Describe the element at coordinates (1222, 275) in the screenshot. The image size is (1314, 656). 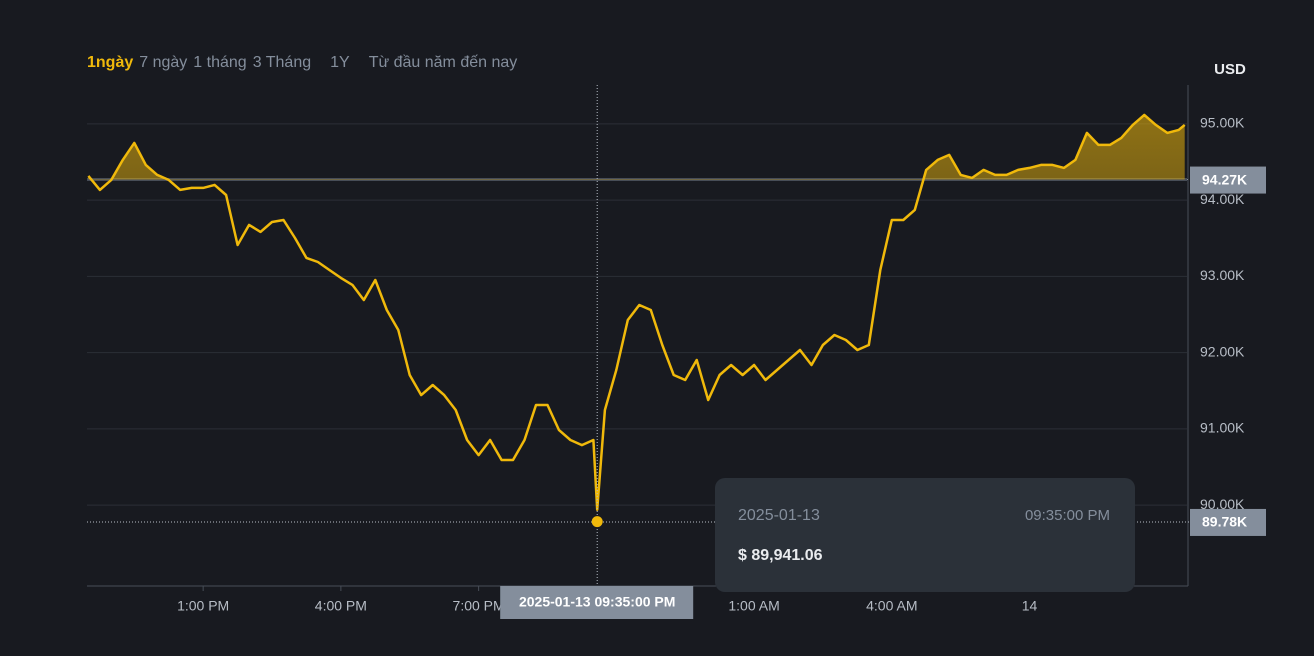
I see `y-tick-label: 93.00K` at that location.